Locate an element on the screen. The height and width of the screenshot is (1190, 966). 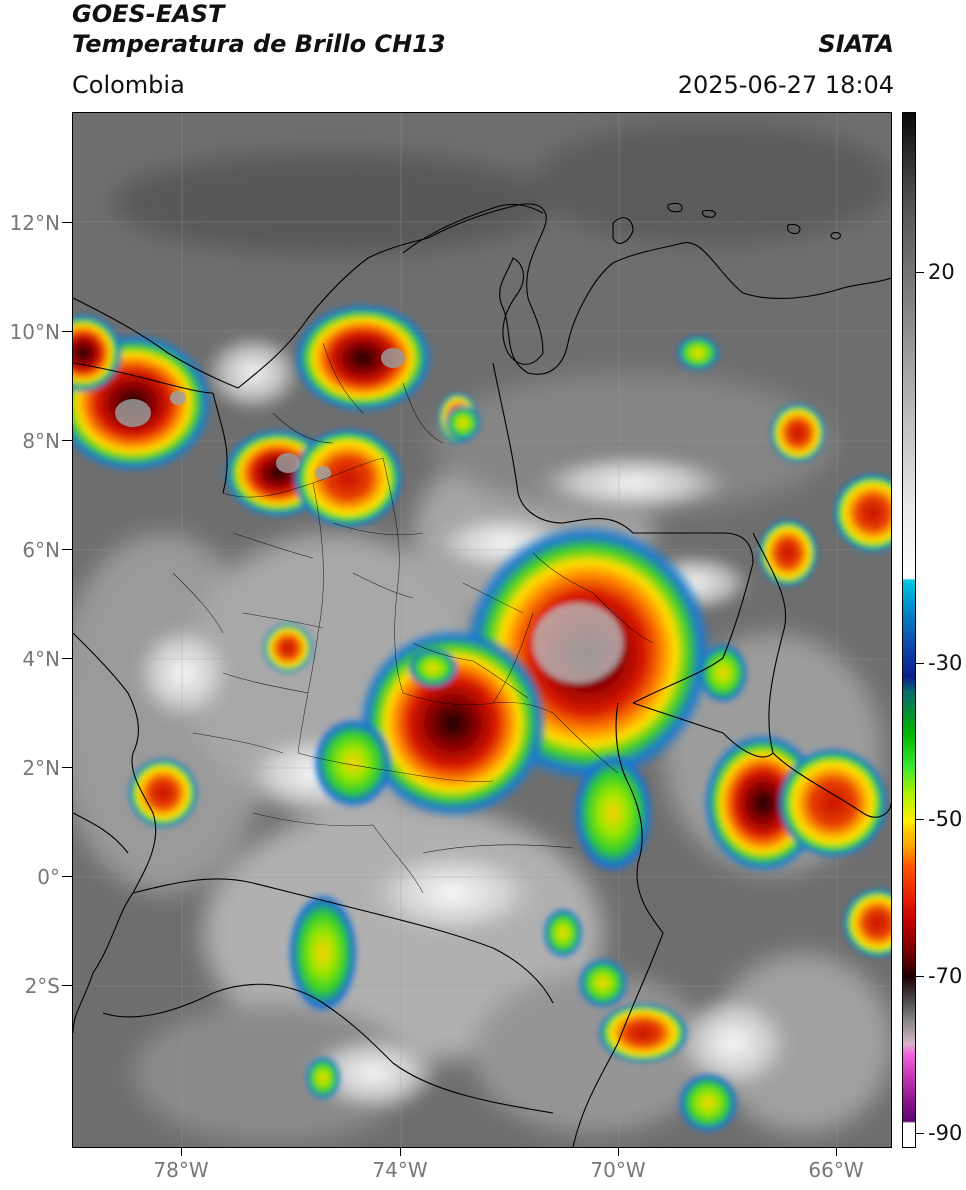
region-label: Colombia is located at coordinates (128, 85).